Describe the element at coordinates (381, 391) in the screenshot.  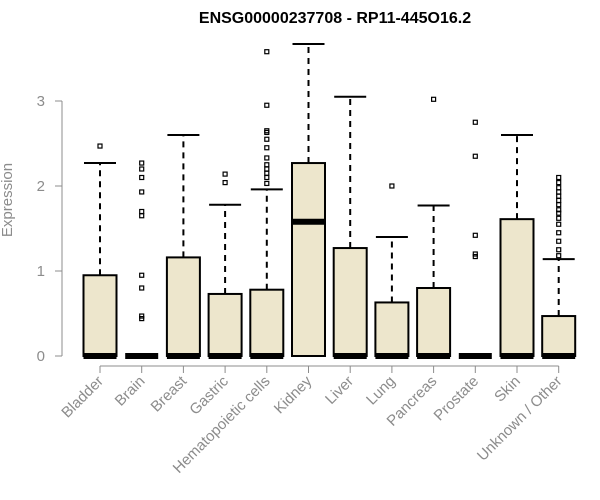
I see `x-tick-label: Lung` at that location.